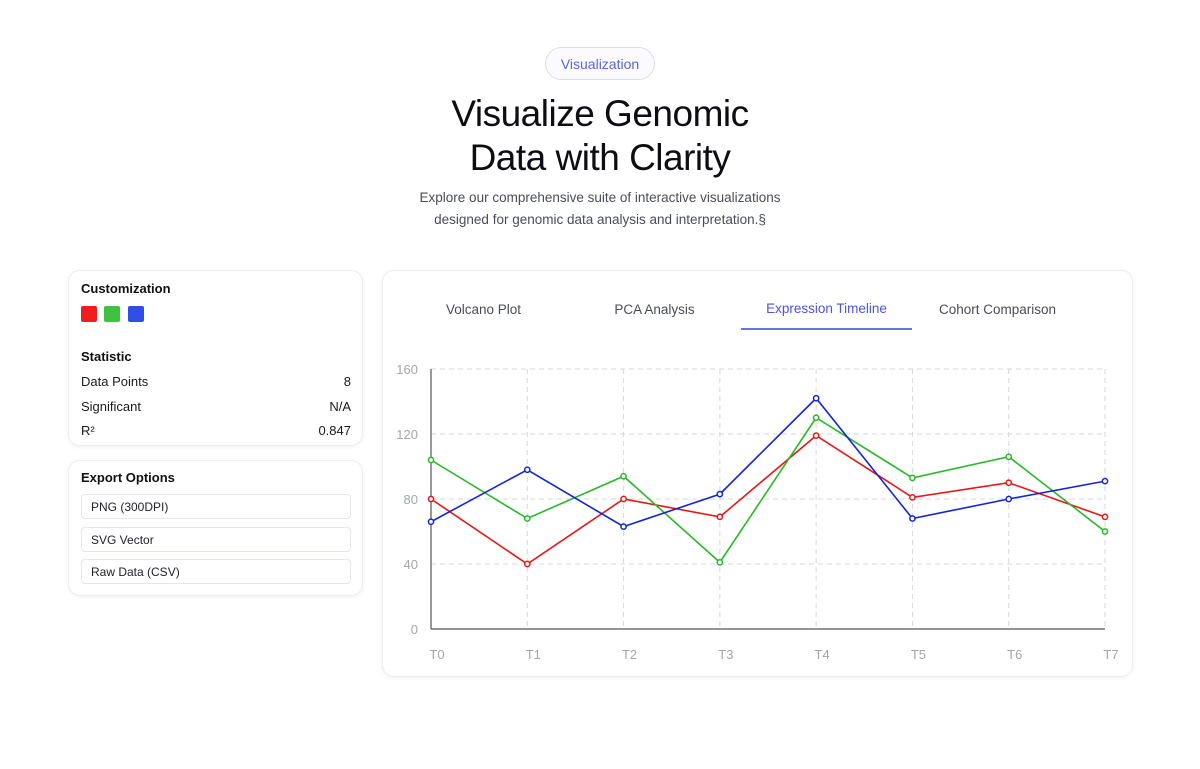  I want to click on tab-expression-timeline: Expression Timeline, so click(826, 309).